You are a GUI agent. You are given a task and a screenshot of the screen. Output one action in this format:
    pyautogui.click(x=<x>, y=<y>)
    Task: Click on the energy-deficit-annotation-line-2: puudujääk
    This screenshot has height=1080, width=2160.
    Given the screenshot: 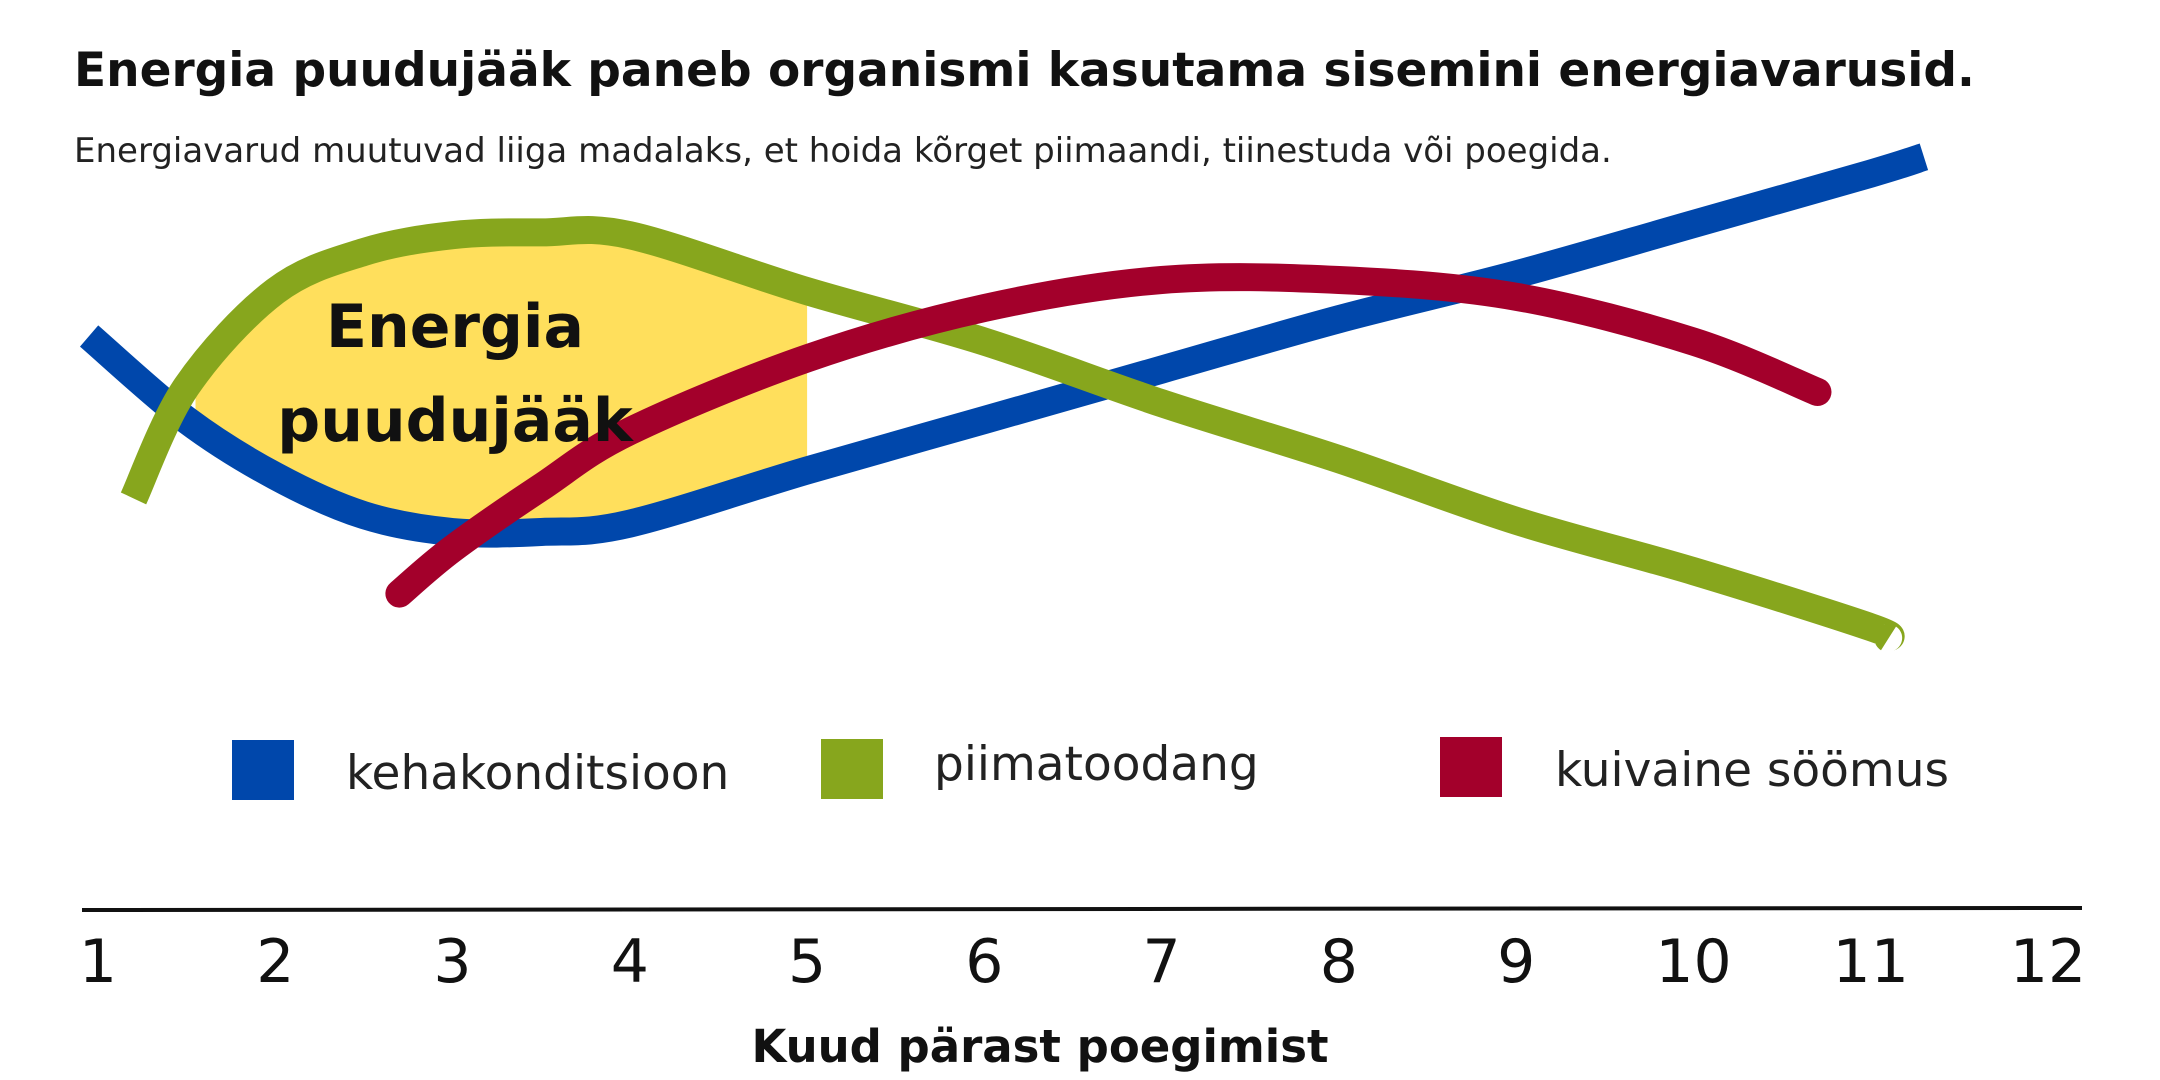 What is the action you would take?
    pyautogui.click(x=456, y=421)
    